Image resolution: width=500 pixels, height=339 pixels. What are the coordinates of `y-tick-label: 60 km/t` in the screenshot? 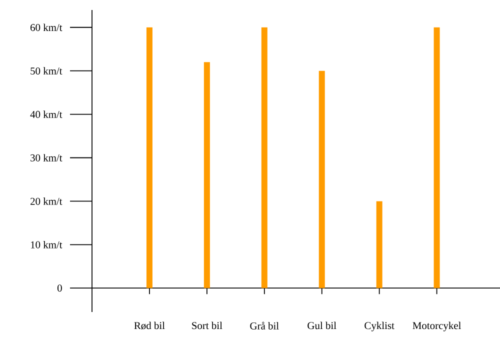 It's located at (46, 28).